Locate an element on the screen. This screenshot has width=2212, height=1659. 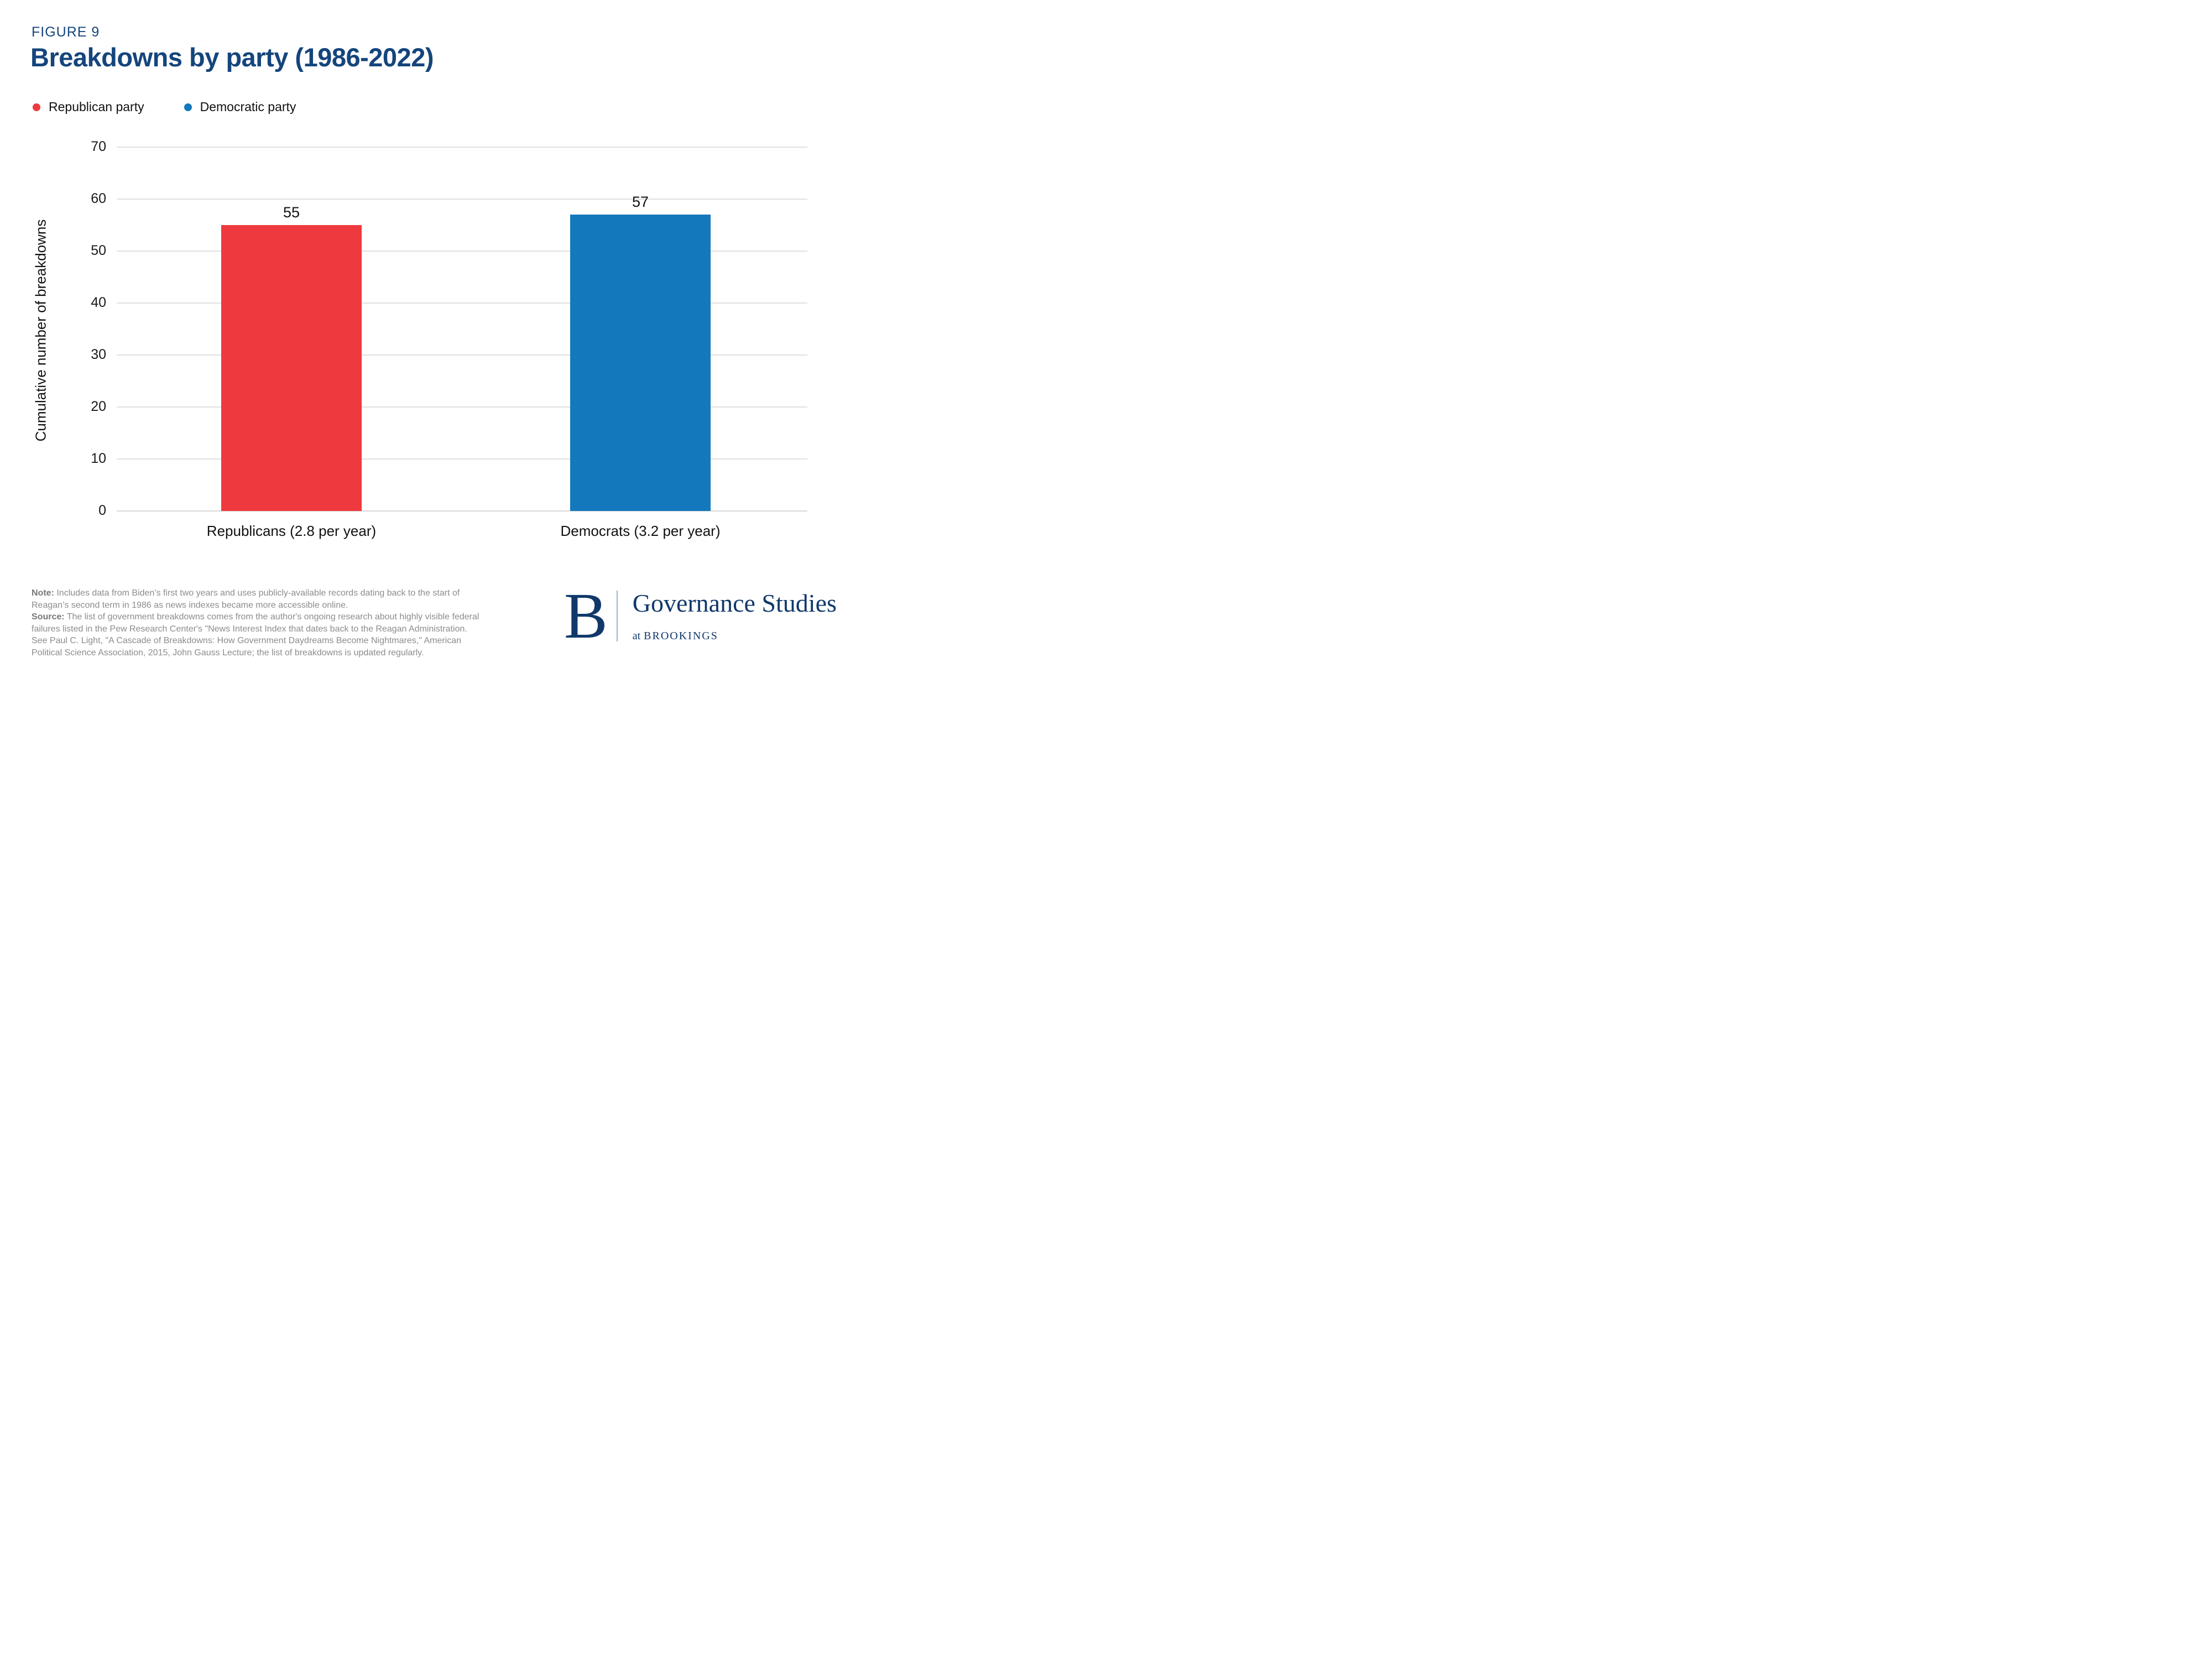
note-label: Note: is located at coordinates (43, 593).